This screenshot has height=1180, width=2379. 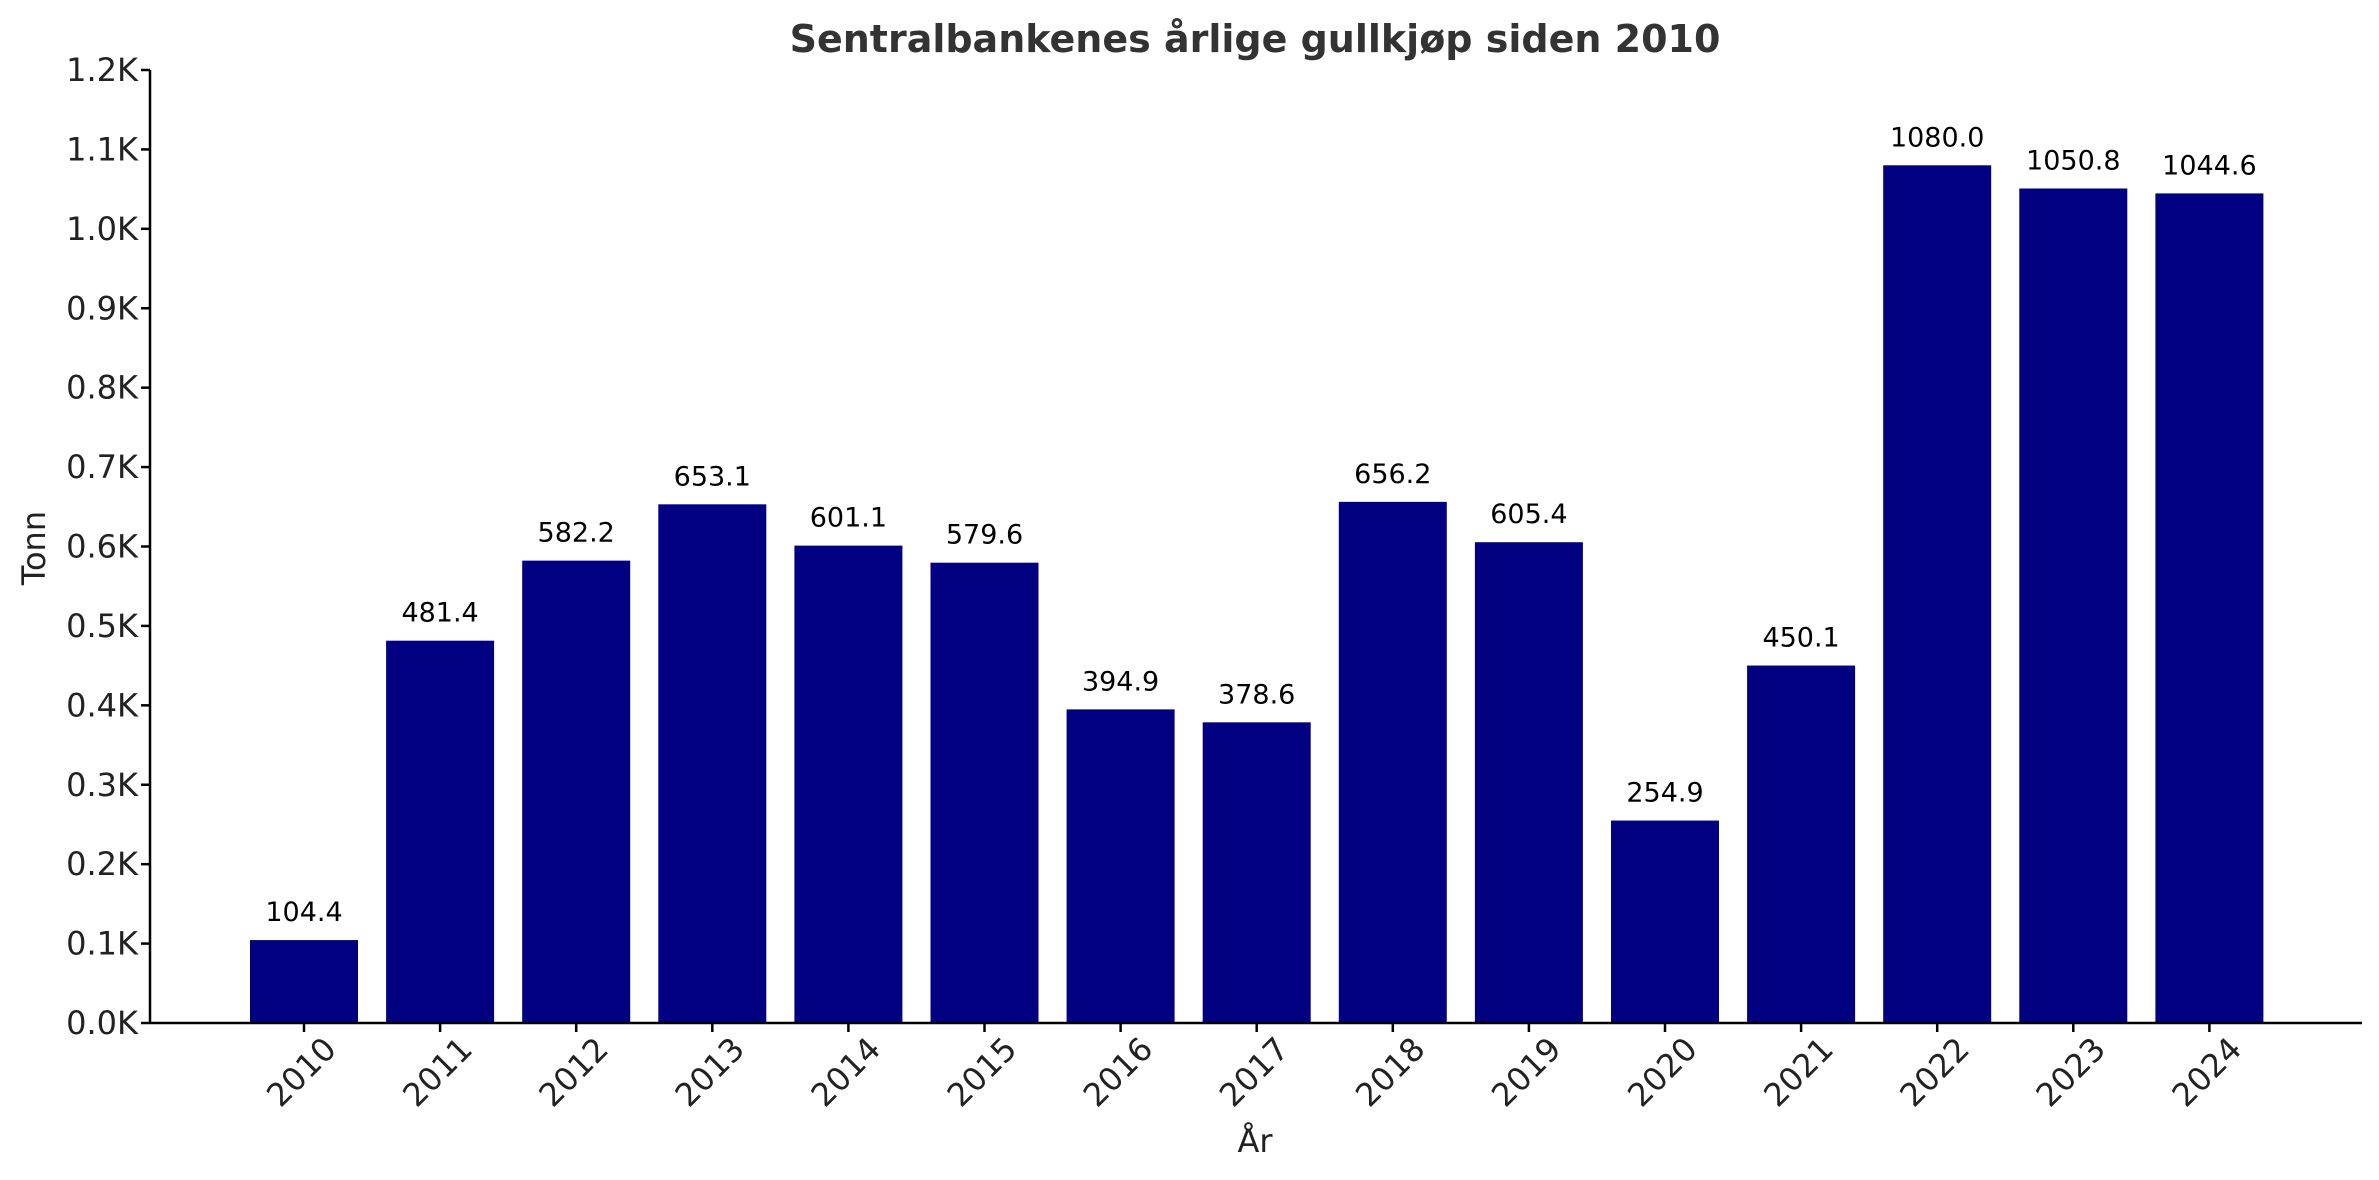 I want to click on data-label-2020: 254.9, so click(x=1664, y=793).